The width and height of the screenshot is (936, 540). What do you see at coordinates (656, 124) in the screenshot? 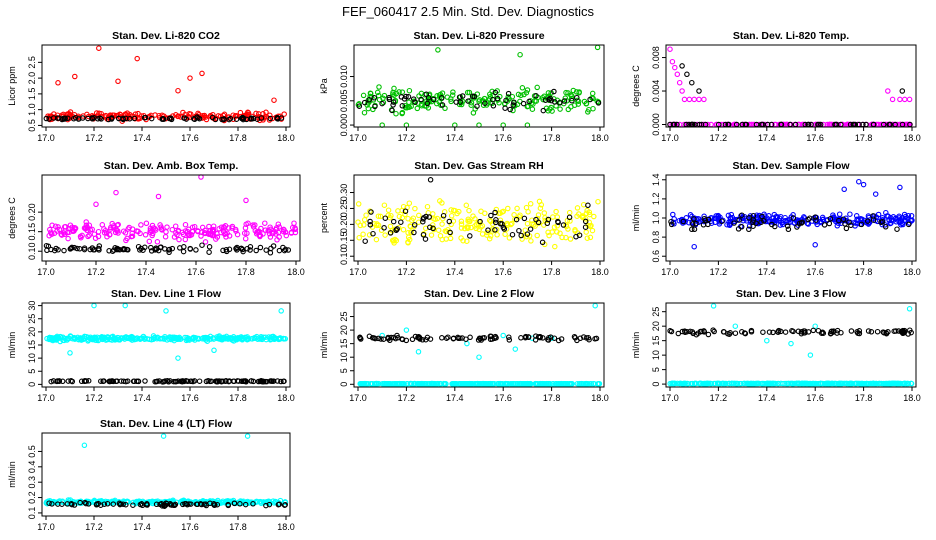
I see `y-tick-label: 0.000` at bounding box center [656, 124].